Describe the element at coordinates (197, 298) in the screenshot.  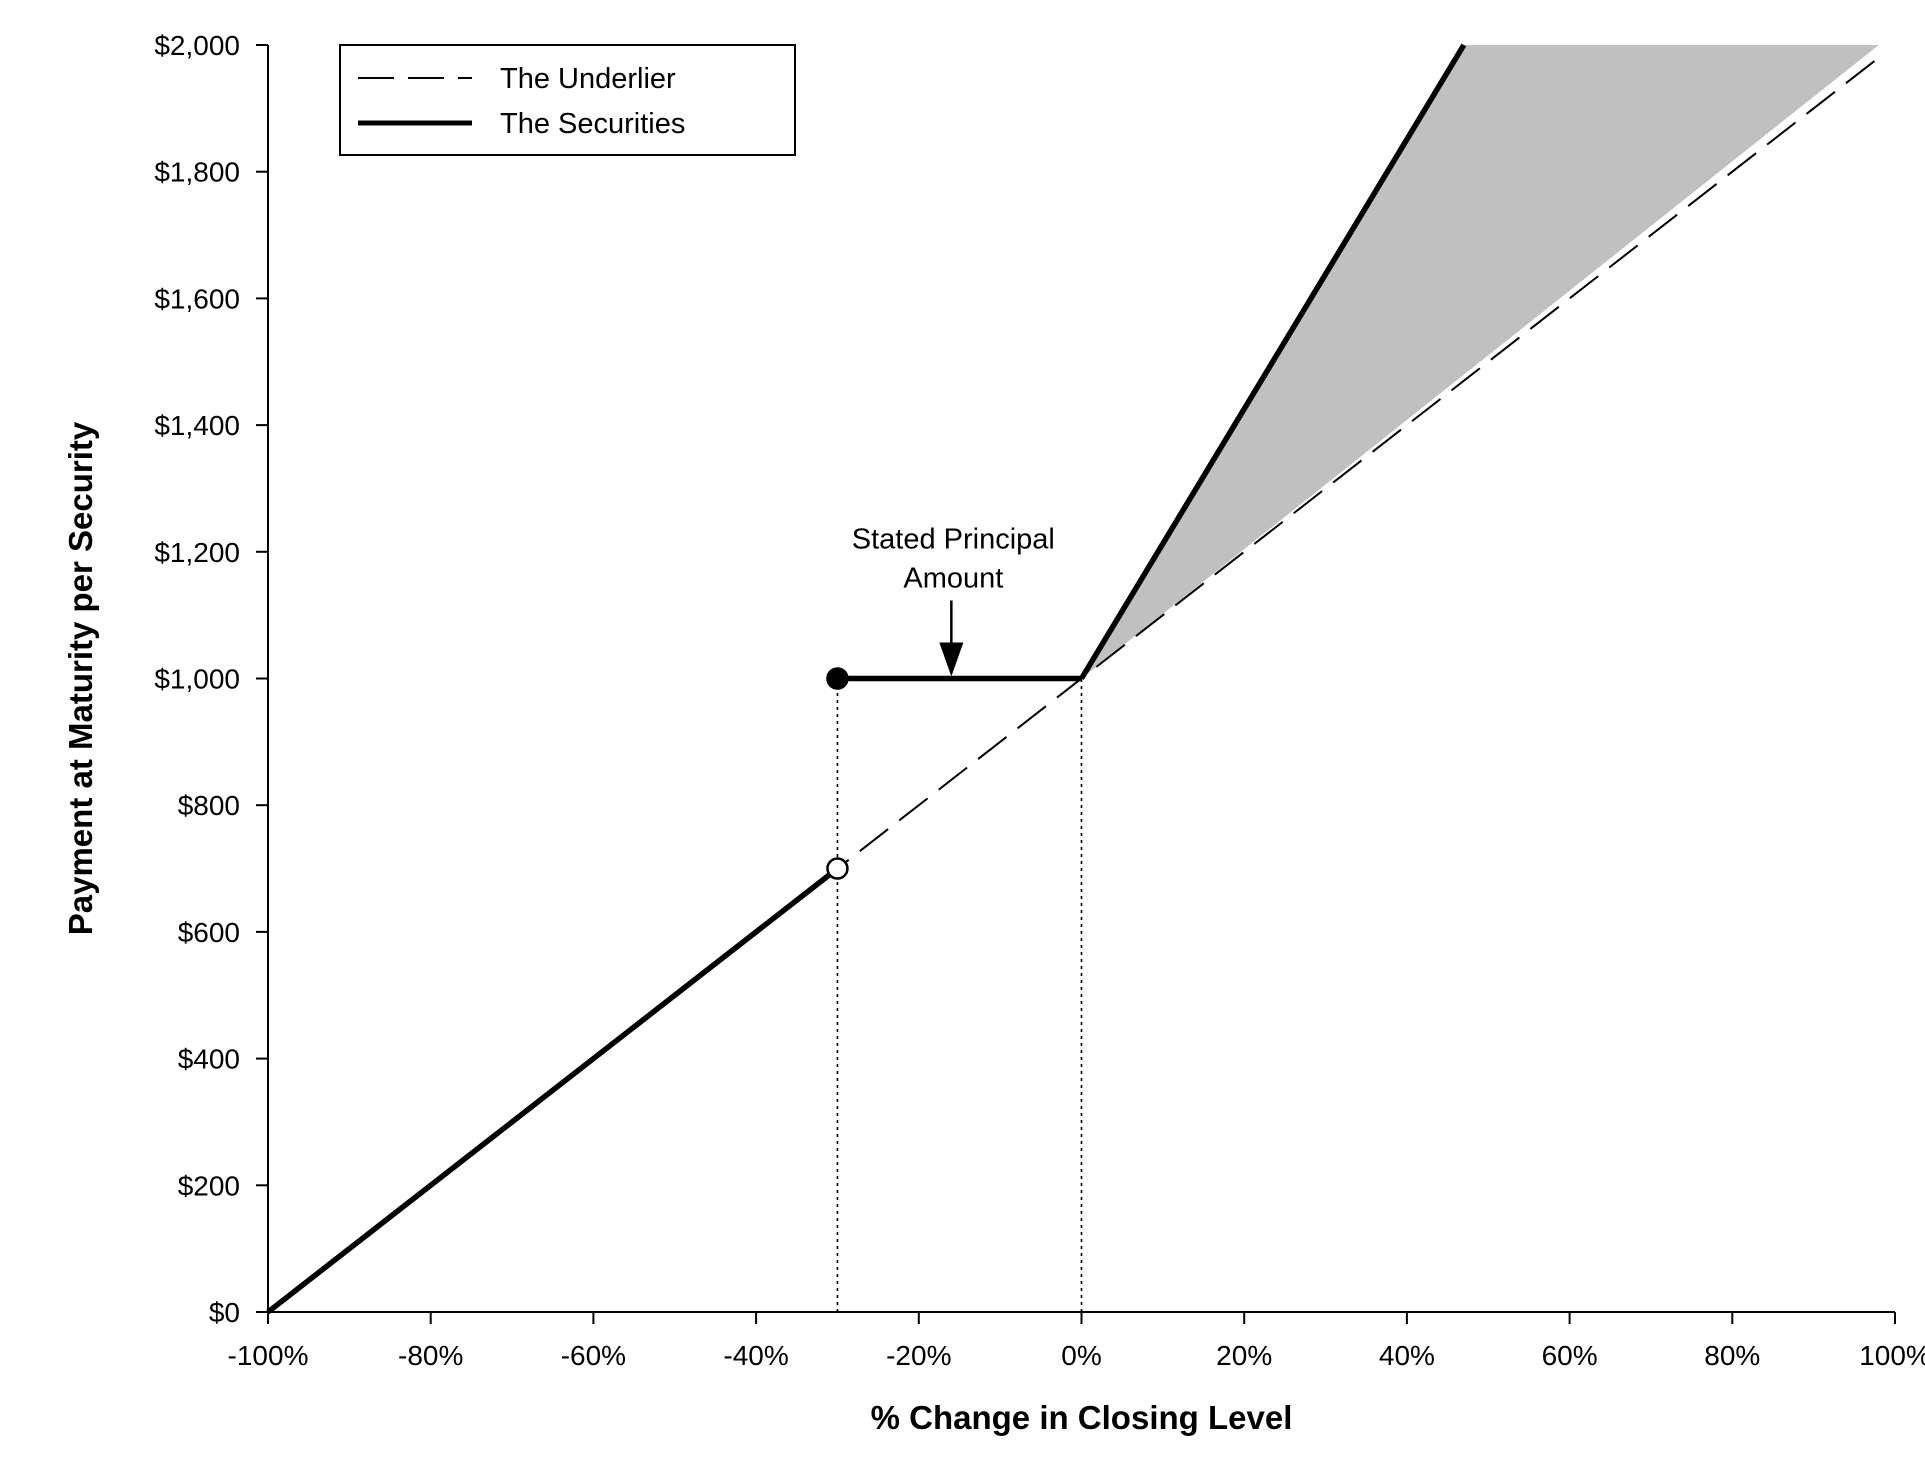
I see `y-tick-label: $1,600` at that location.